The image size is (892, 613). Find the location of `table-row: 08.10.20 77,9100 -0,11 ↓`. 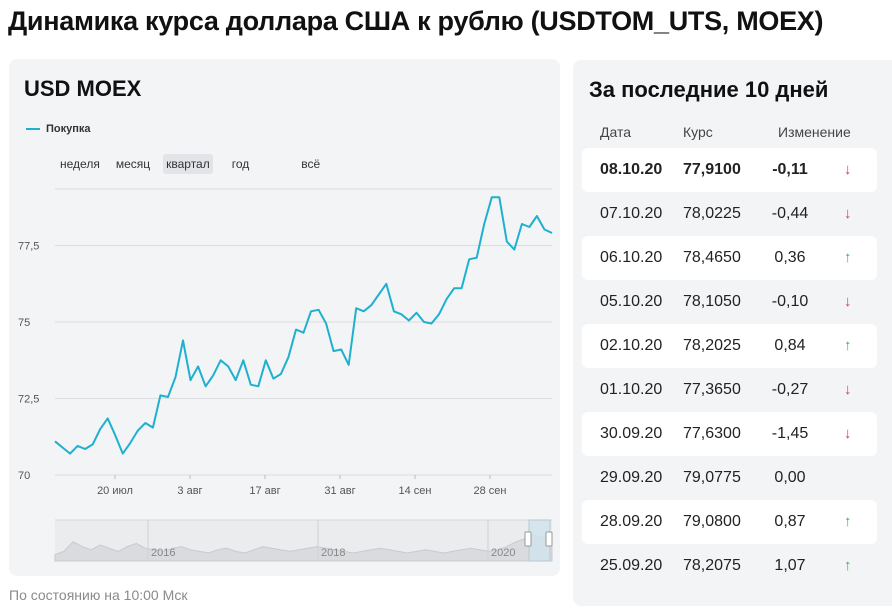

table-row: 08.10.20 77,9100 -0,11 ↓ is located at coordinates (729, 170).